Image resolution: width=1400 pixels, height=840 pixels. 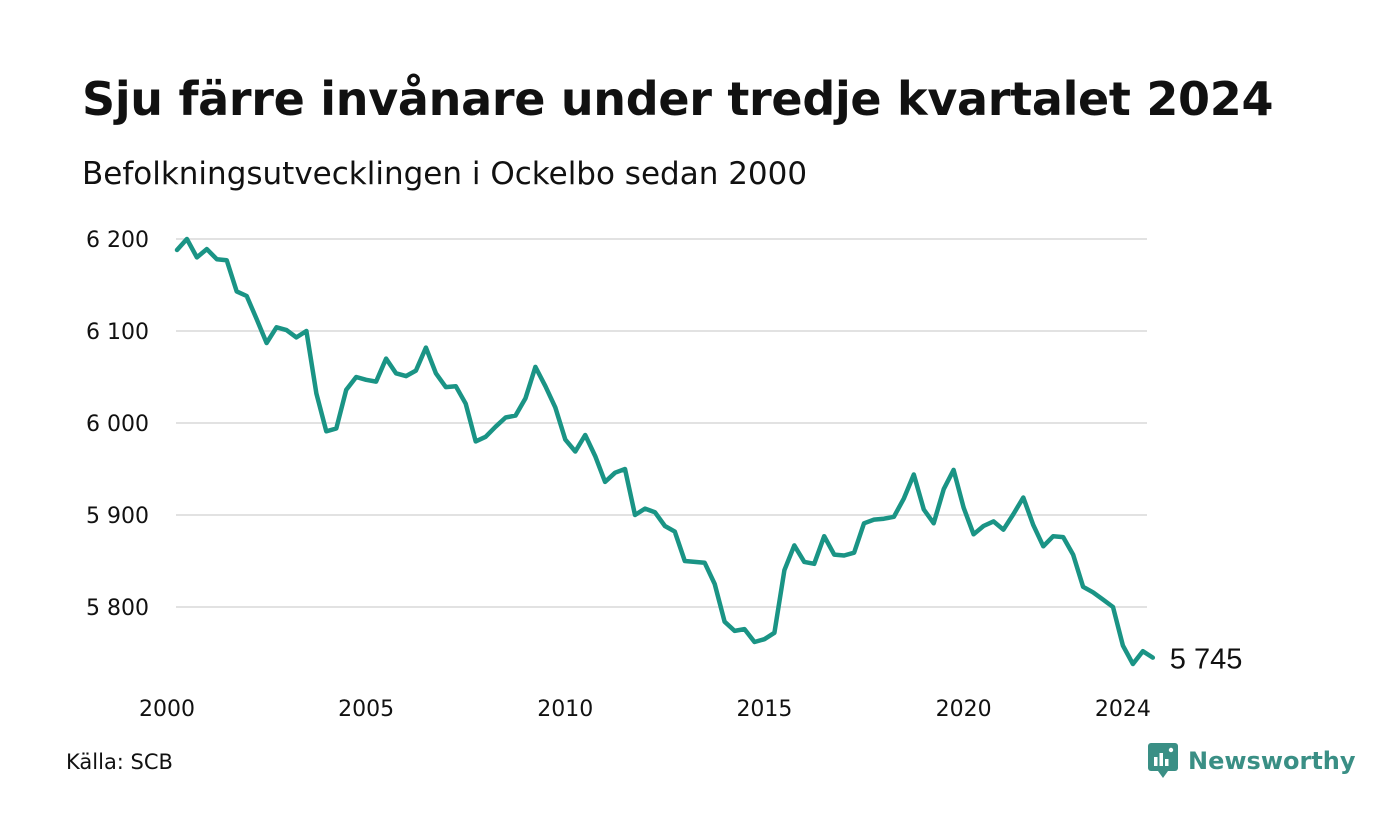 I want to click on end-value-label: 5 745, so click(x=1206, y=660).